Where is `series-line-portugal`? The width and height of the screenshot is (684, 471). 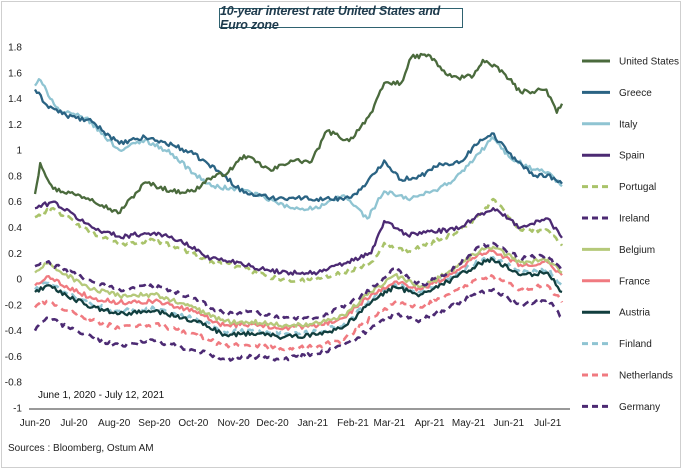 series-line-portugal is located at coordinates (299, 240).